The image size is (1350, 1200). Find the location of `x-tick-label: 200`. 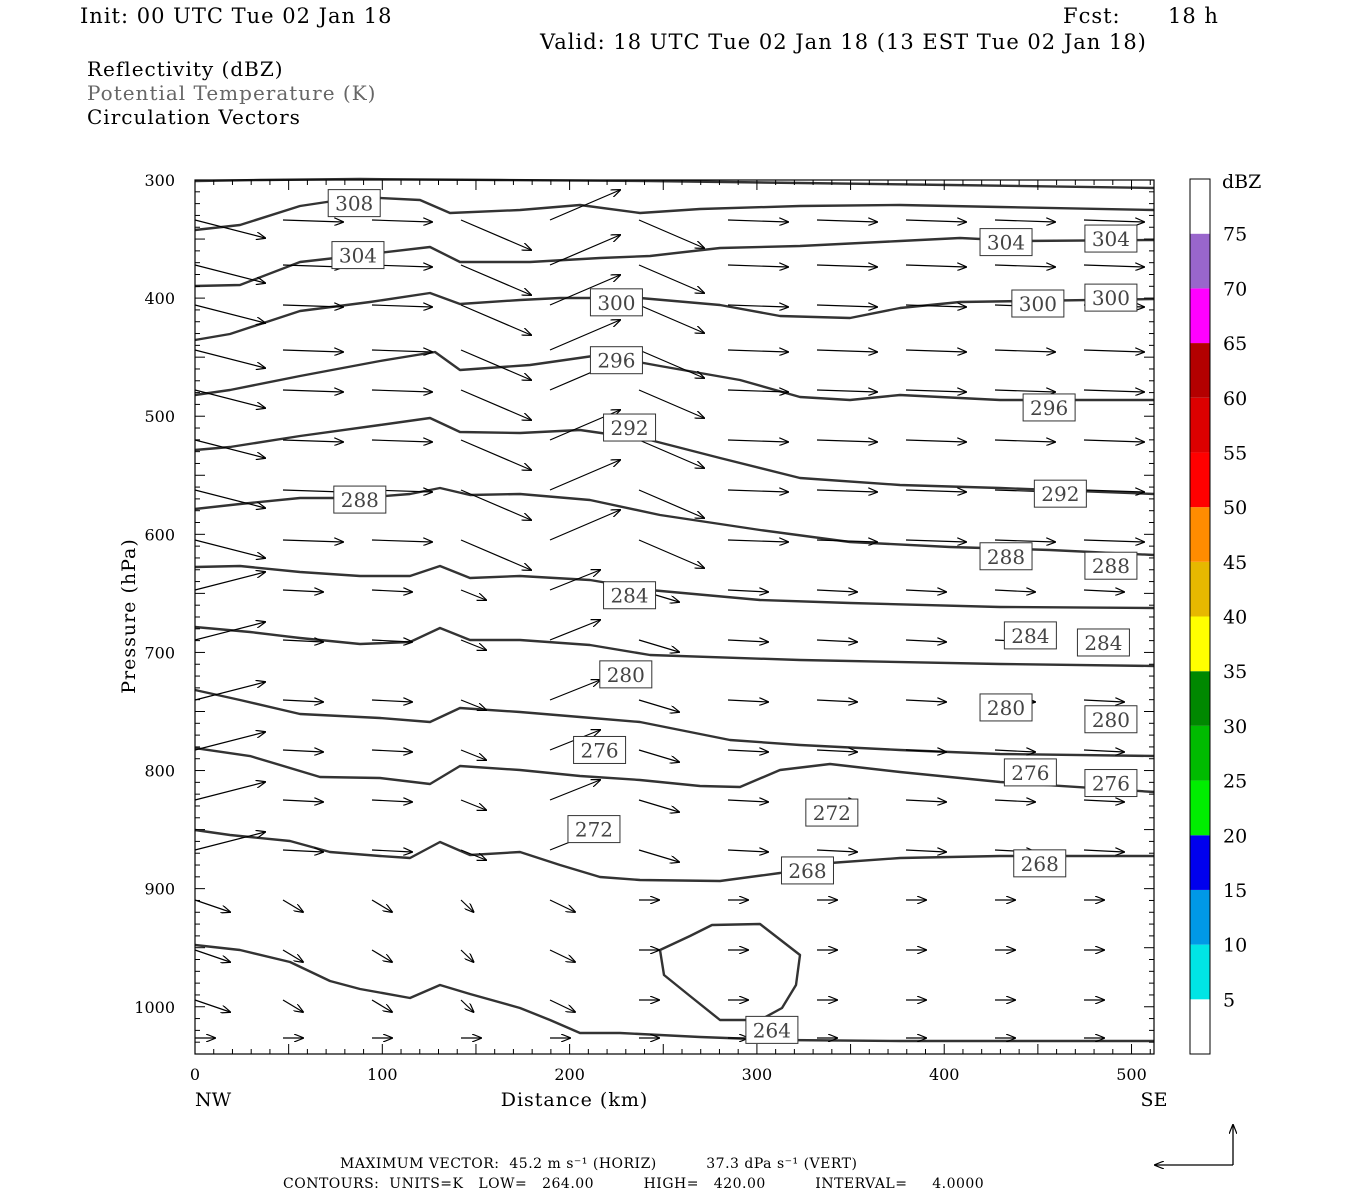

x-tick-label: 200 is located at coordinates (569, 1074).